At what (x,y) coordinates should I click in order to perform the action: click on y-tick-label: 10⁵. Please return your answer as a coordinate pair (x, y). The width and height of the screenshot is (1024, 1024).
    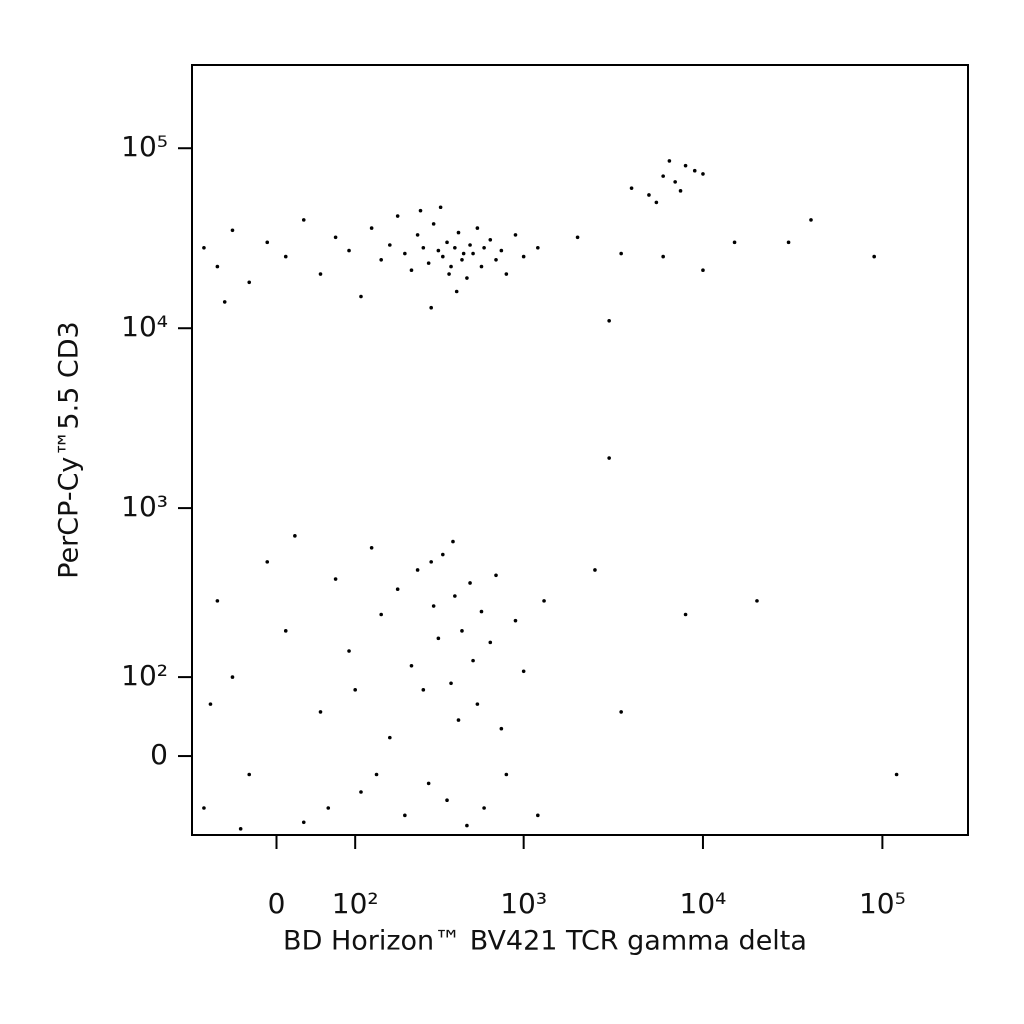
    Looking at the image, I should click on (144, 146).